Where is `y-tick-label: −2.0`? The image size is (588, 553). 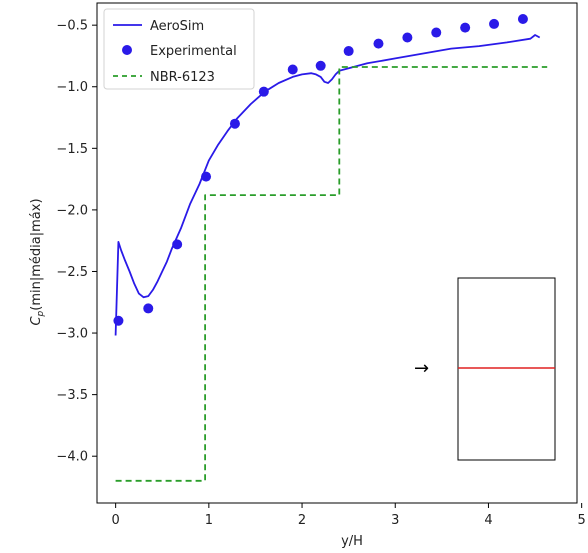 y-tick-label: −2.0 is located at coordinates (72, 210).